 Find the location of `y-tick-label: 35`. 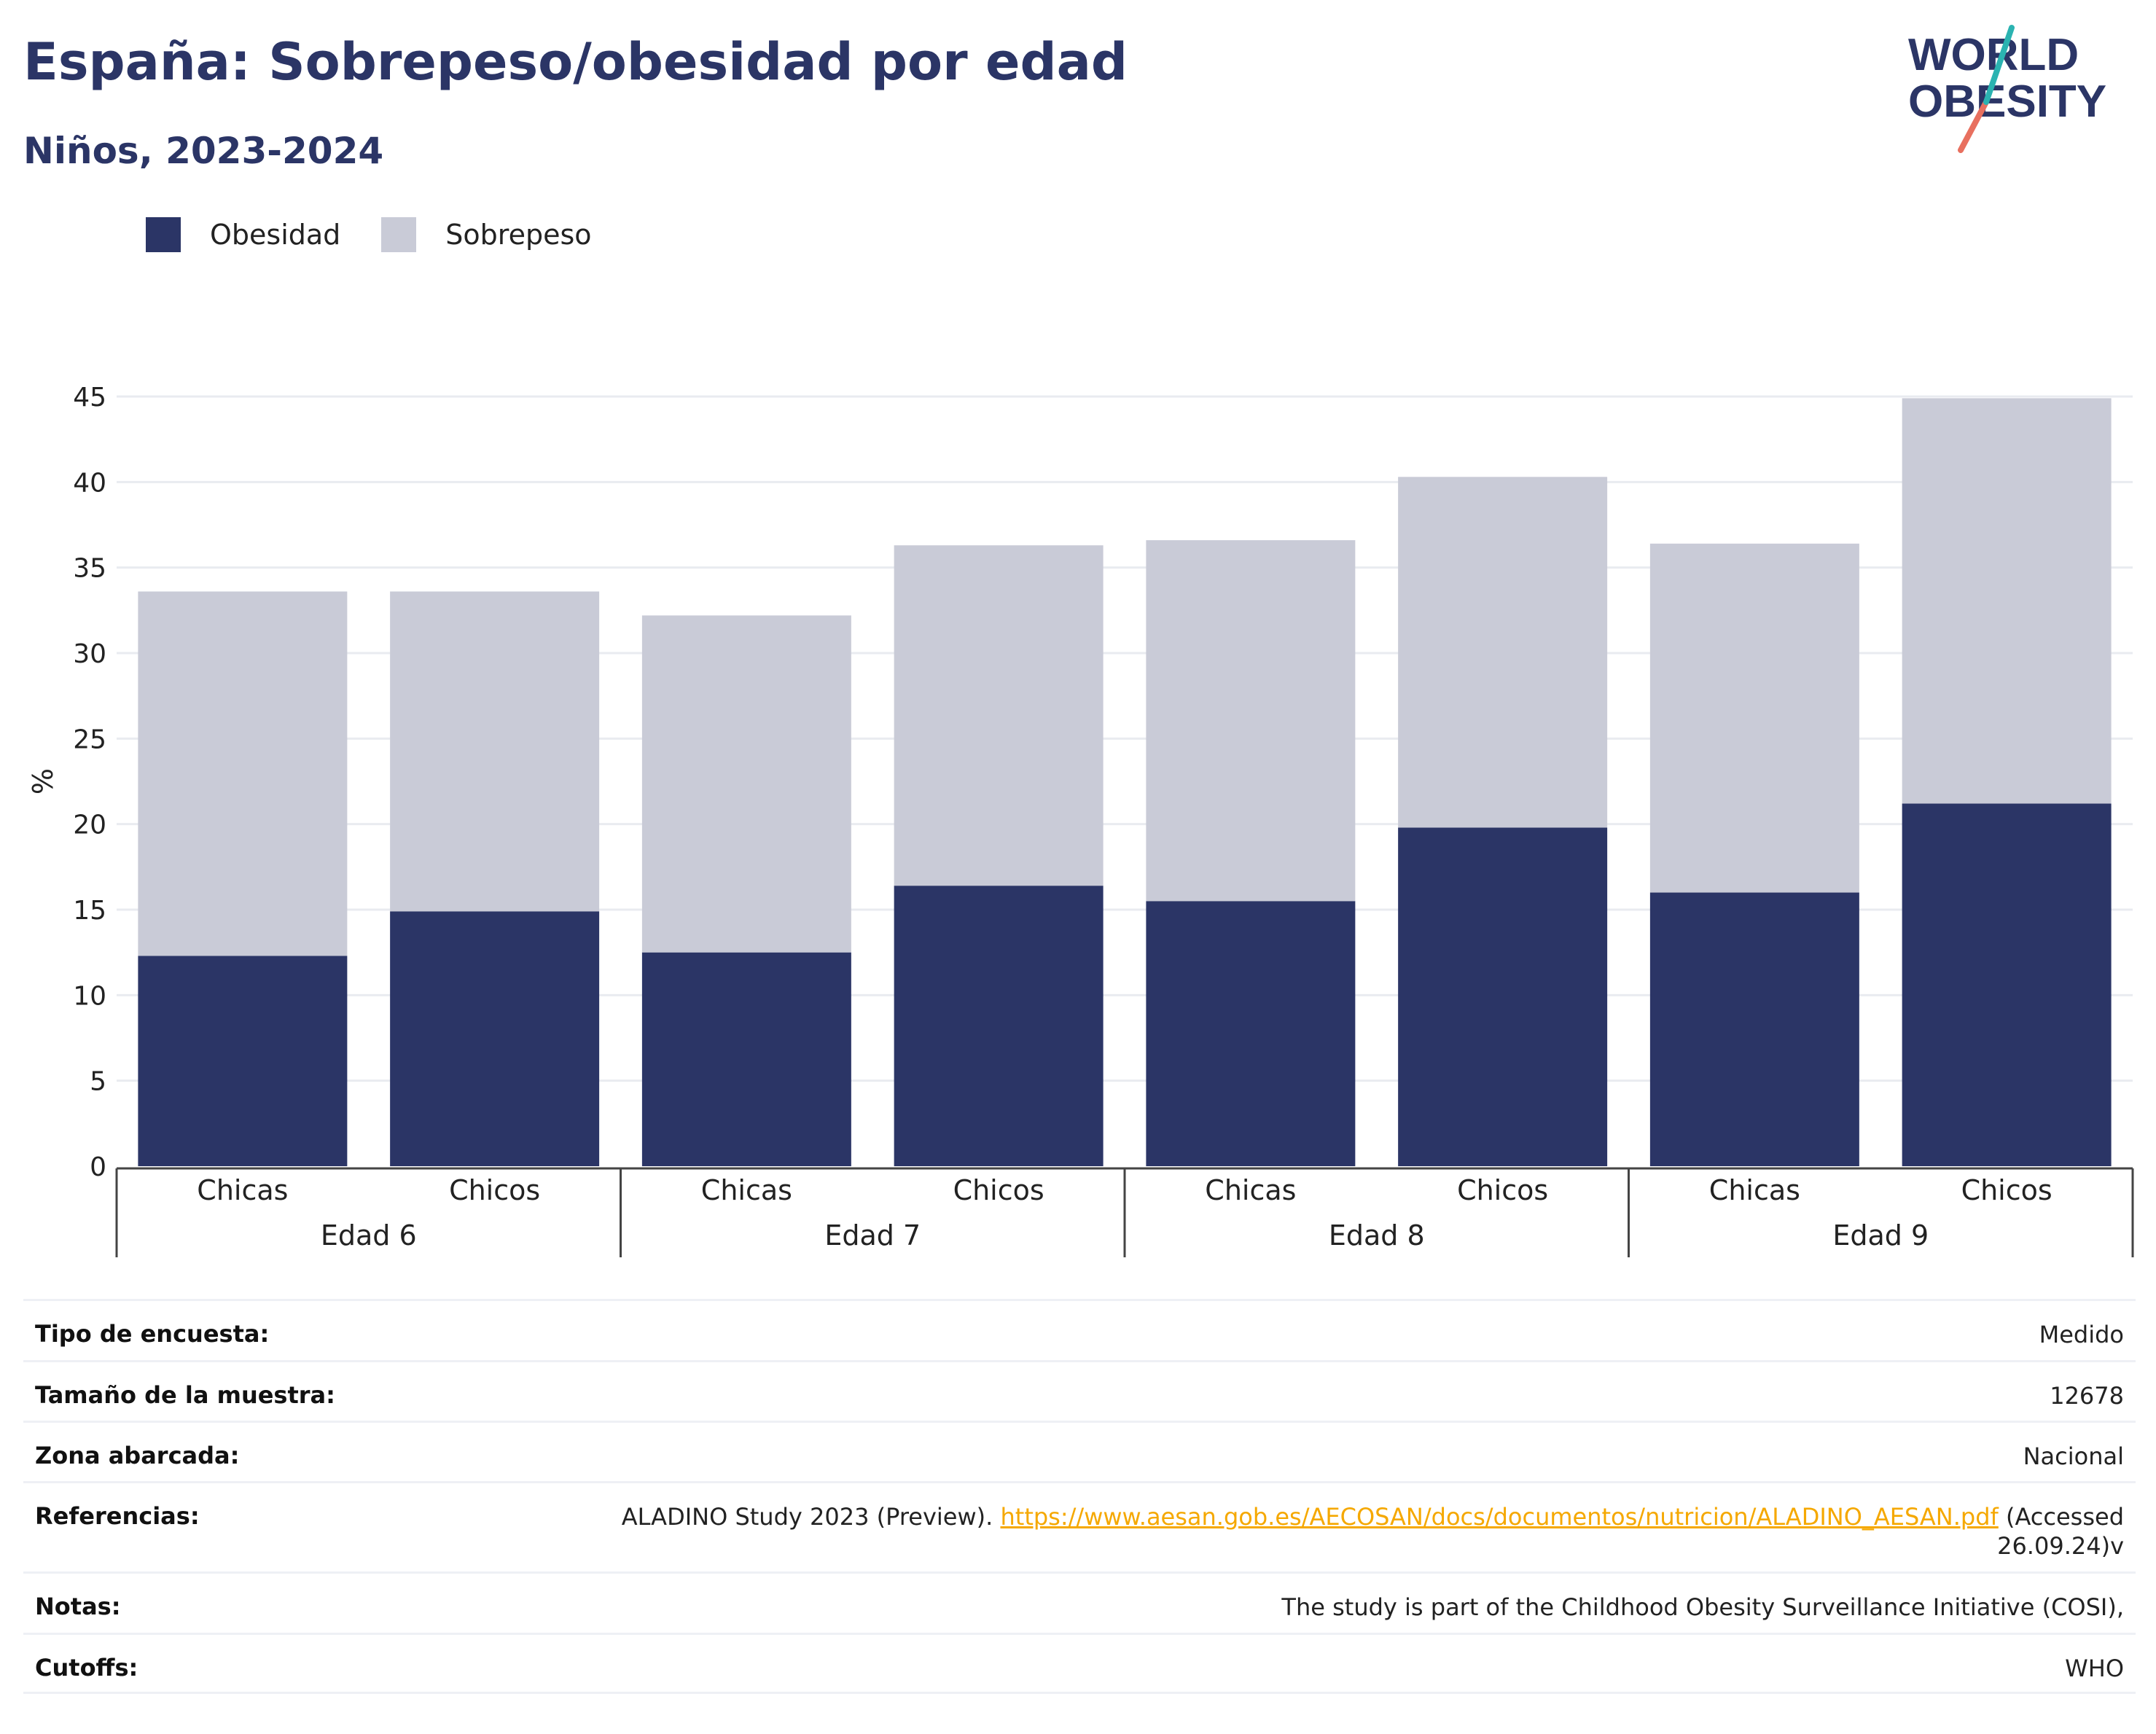

y-tick-label: 35 is located at coordinates (90, 569).